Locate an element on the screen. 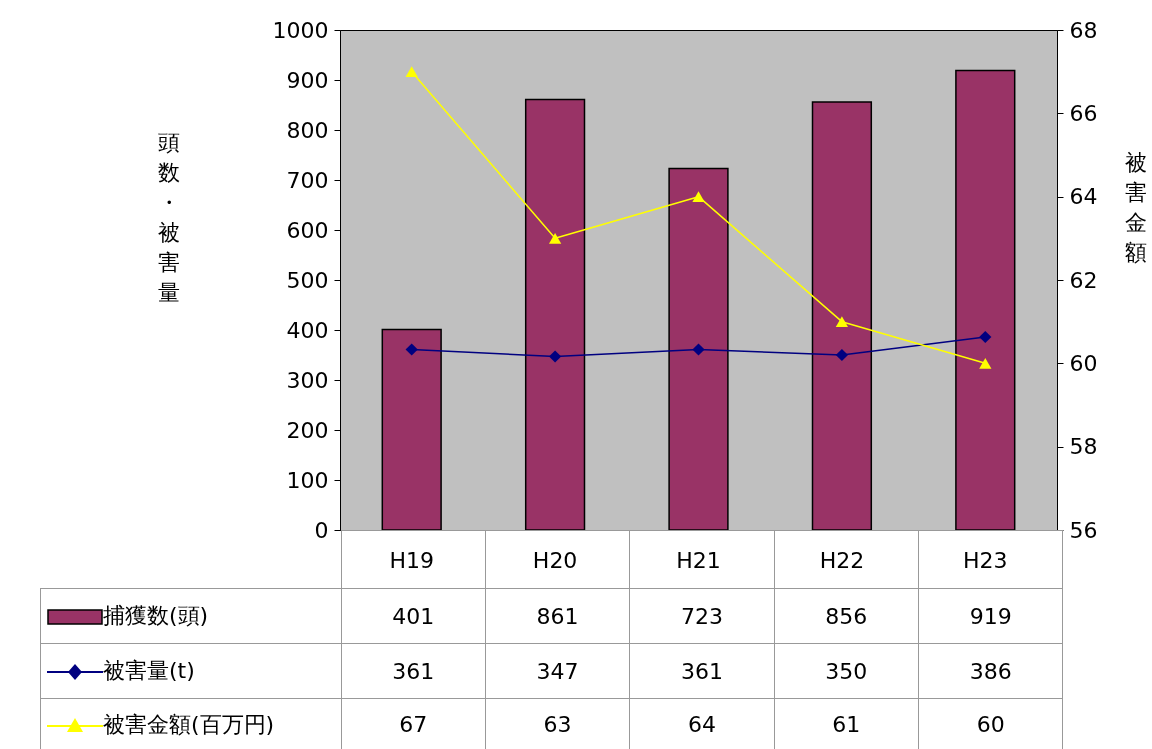 This screenshot has height=749, width=1152. data-label: 347 is located at coordinates (557, 671).